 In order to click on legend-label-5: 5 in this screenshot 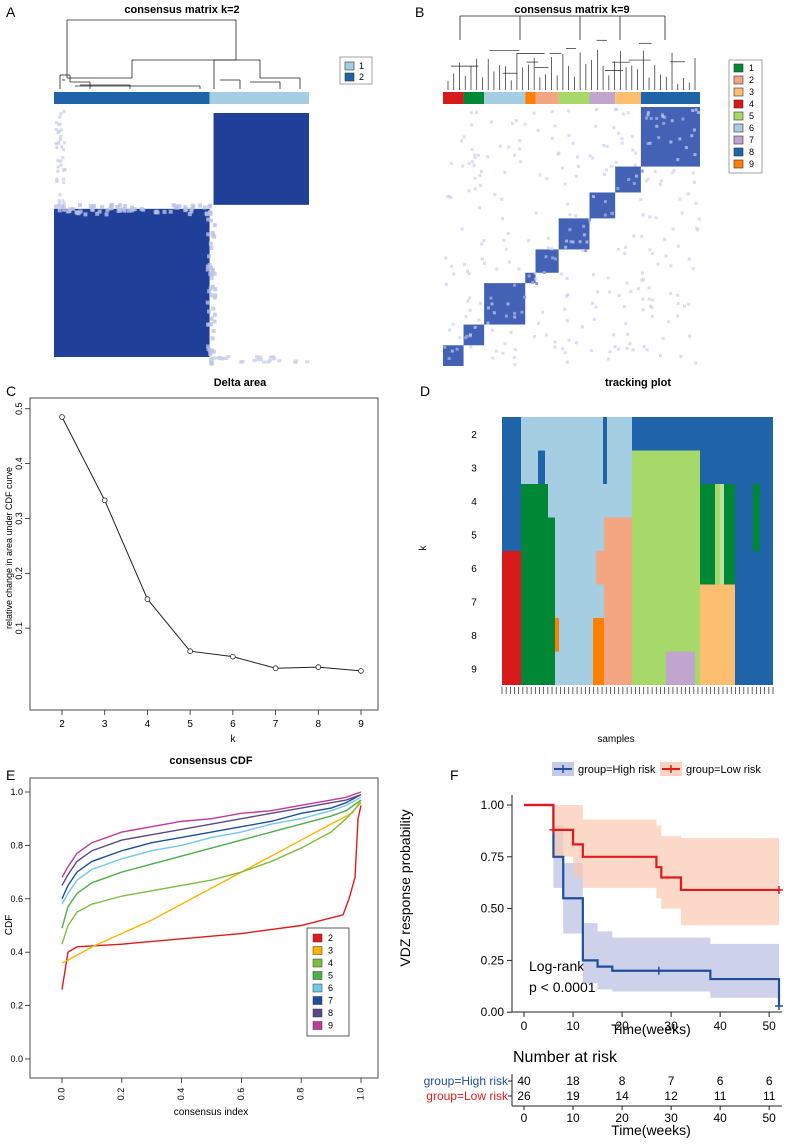, I will do `click(751, 116)`.